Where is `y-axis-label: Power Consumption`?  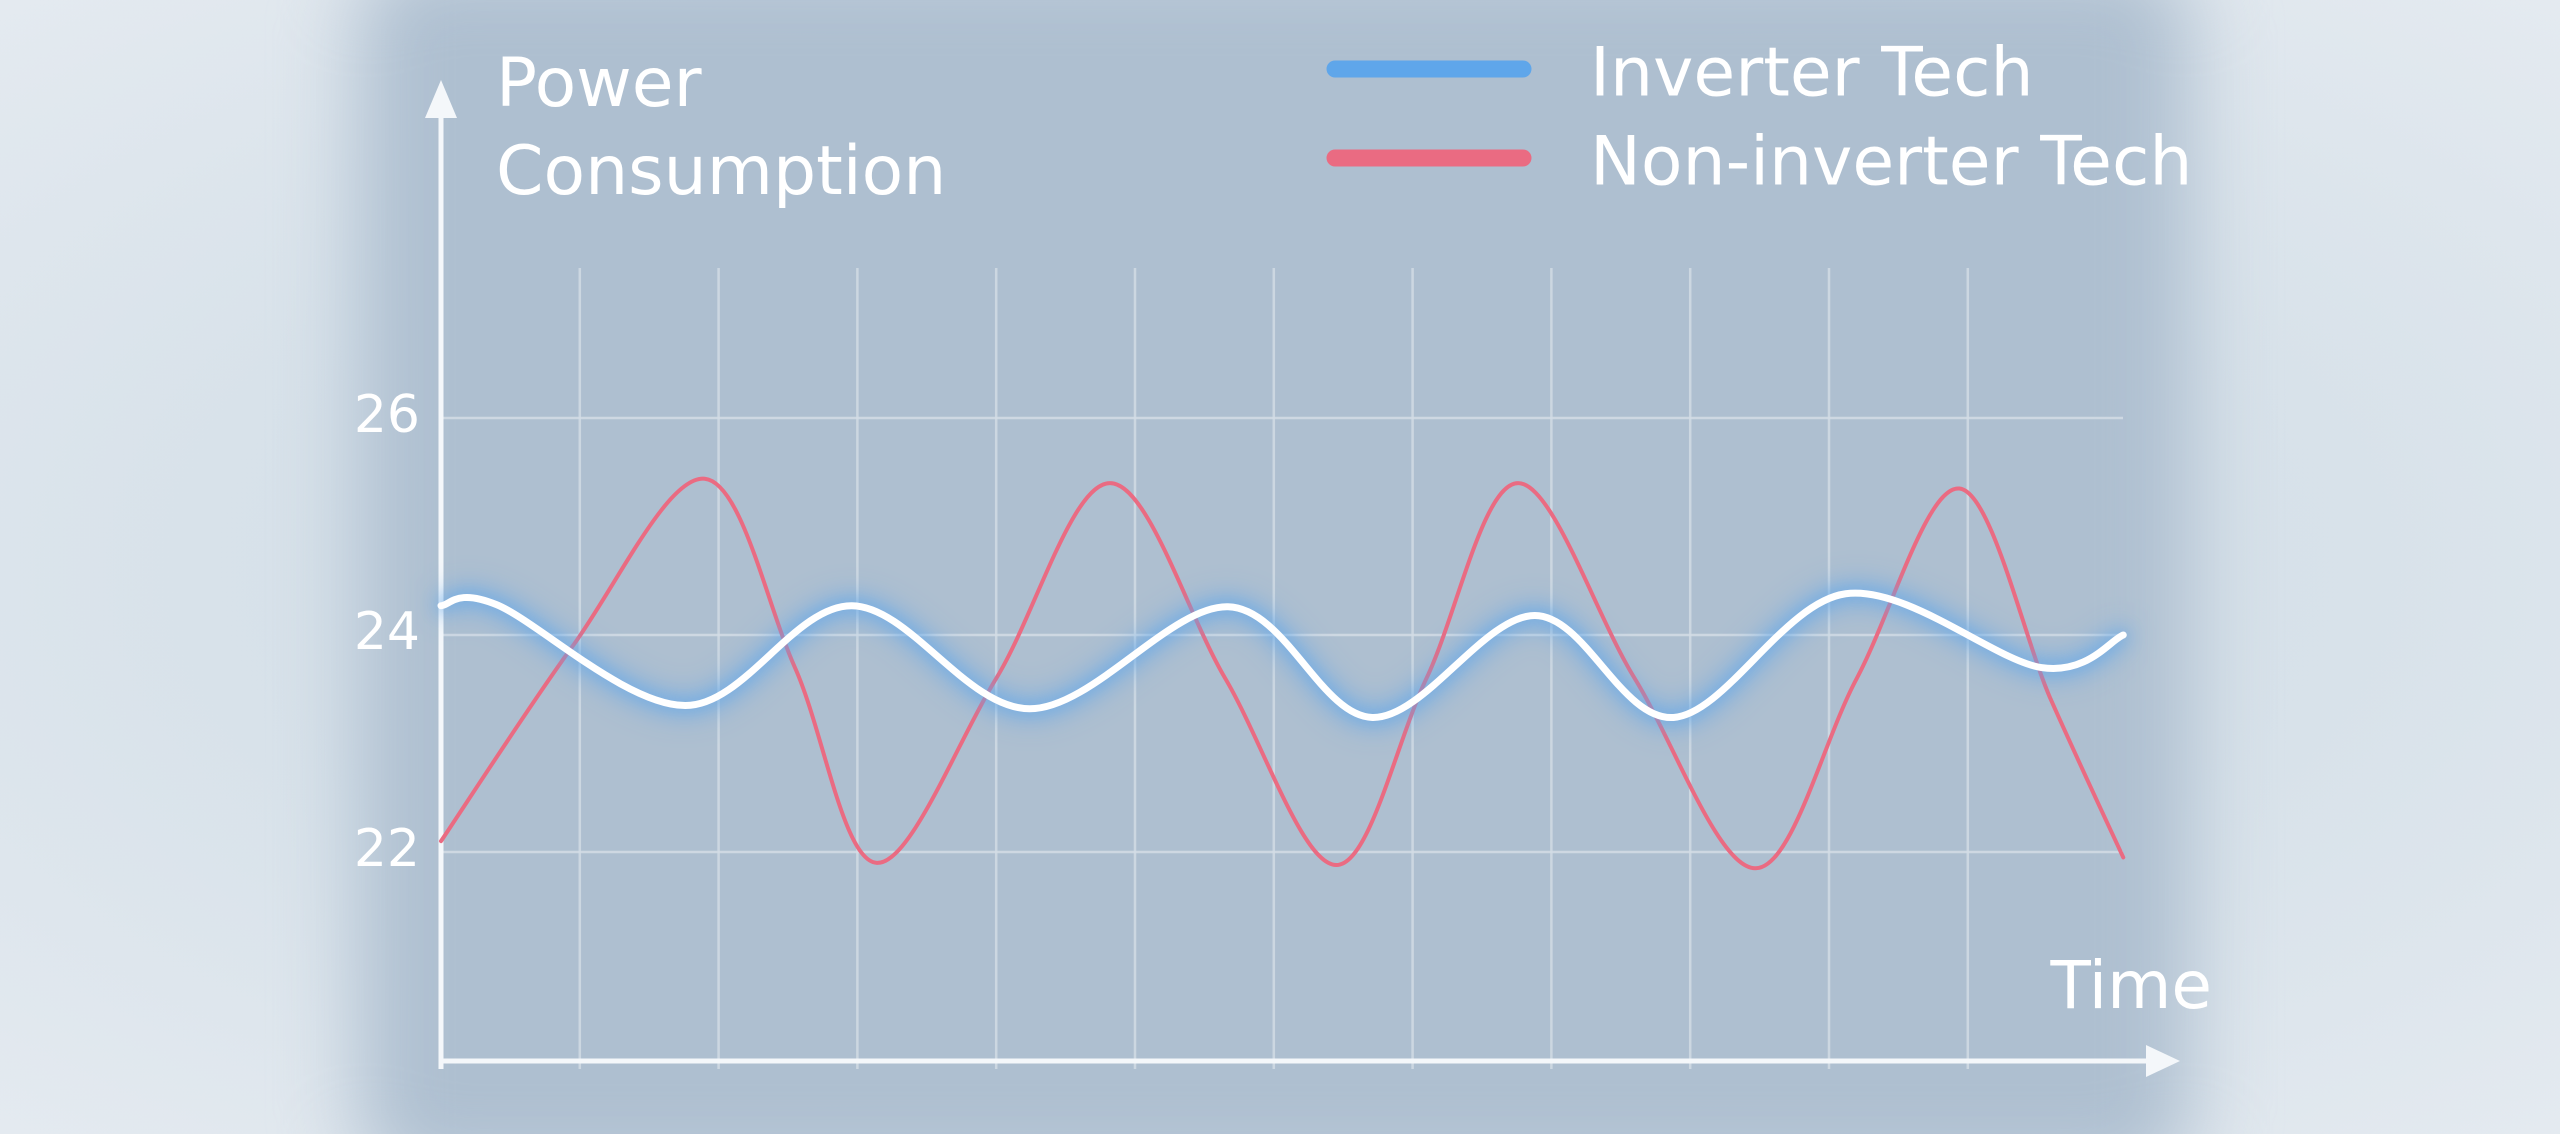 y-axis-label: Power Consumption is located at coordinates (721, 127).